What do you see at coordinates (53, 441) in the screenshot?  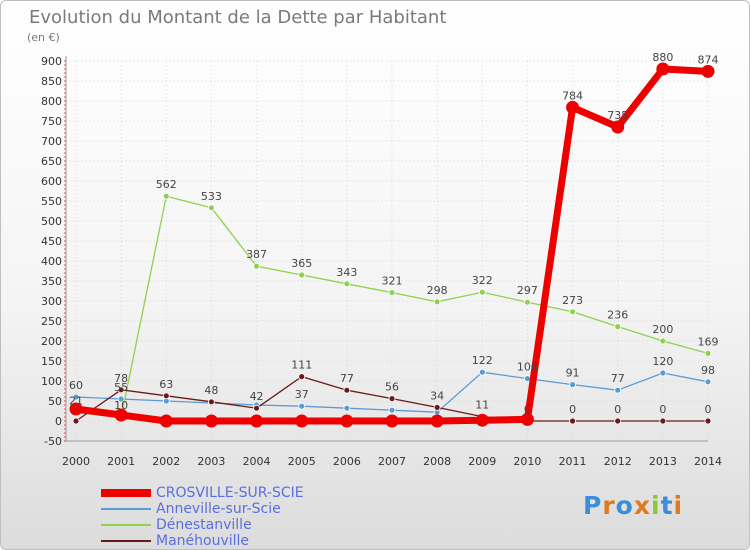 I see `y-tick-label: -50` at bounding box center [53, 441].